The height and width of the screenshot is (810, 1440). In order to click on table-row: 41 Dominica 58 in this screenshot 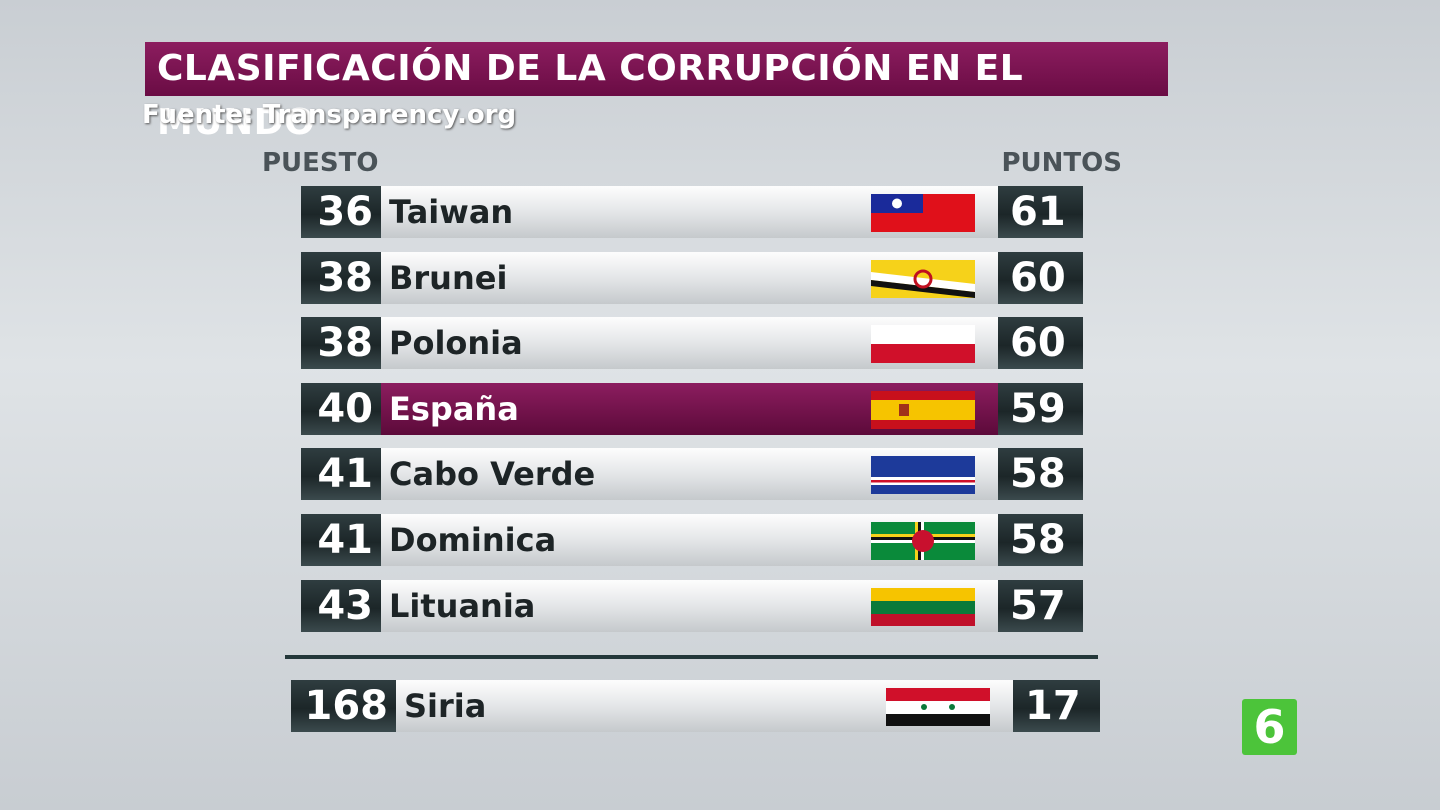, I will do `click(692, 540)`.